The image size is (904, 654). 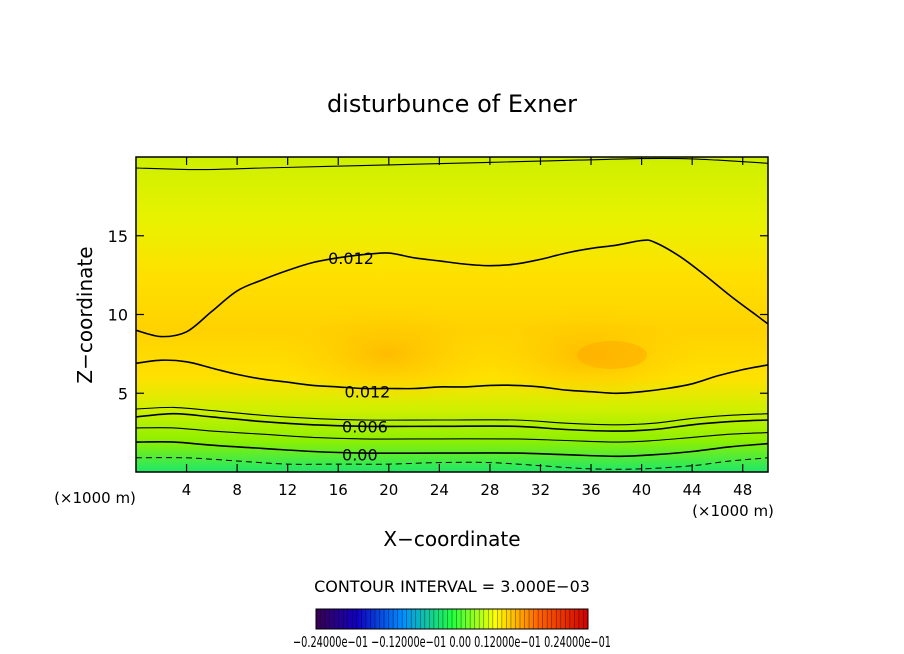 I want to click on contour-label-5: 0.00, so click(x=360, y=455).